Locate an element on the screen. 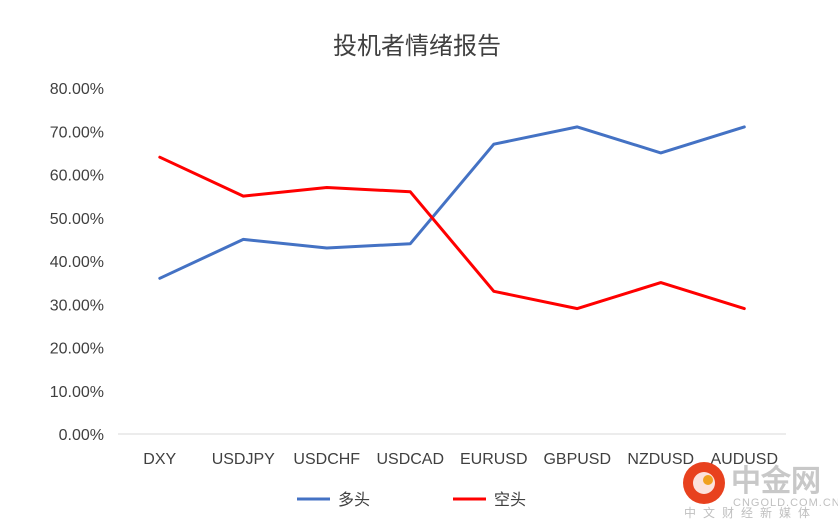  y-tick-label: 70.00% is located at coordinates (77, 132).